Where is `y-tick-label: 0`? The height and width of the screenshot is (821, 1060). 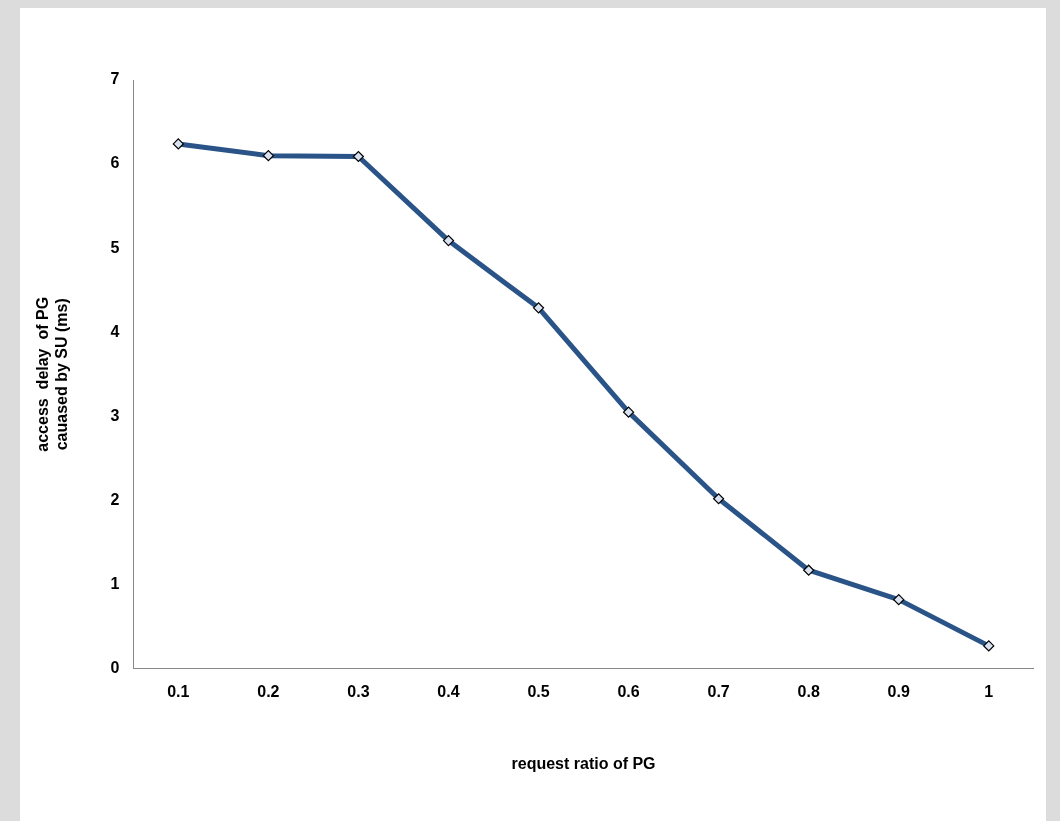 y-tick-label: 0 is located at coordinates (115, 668).